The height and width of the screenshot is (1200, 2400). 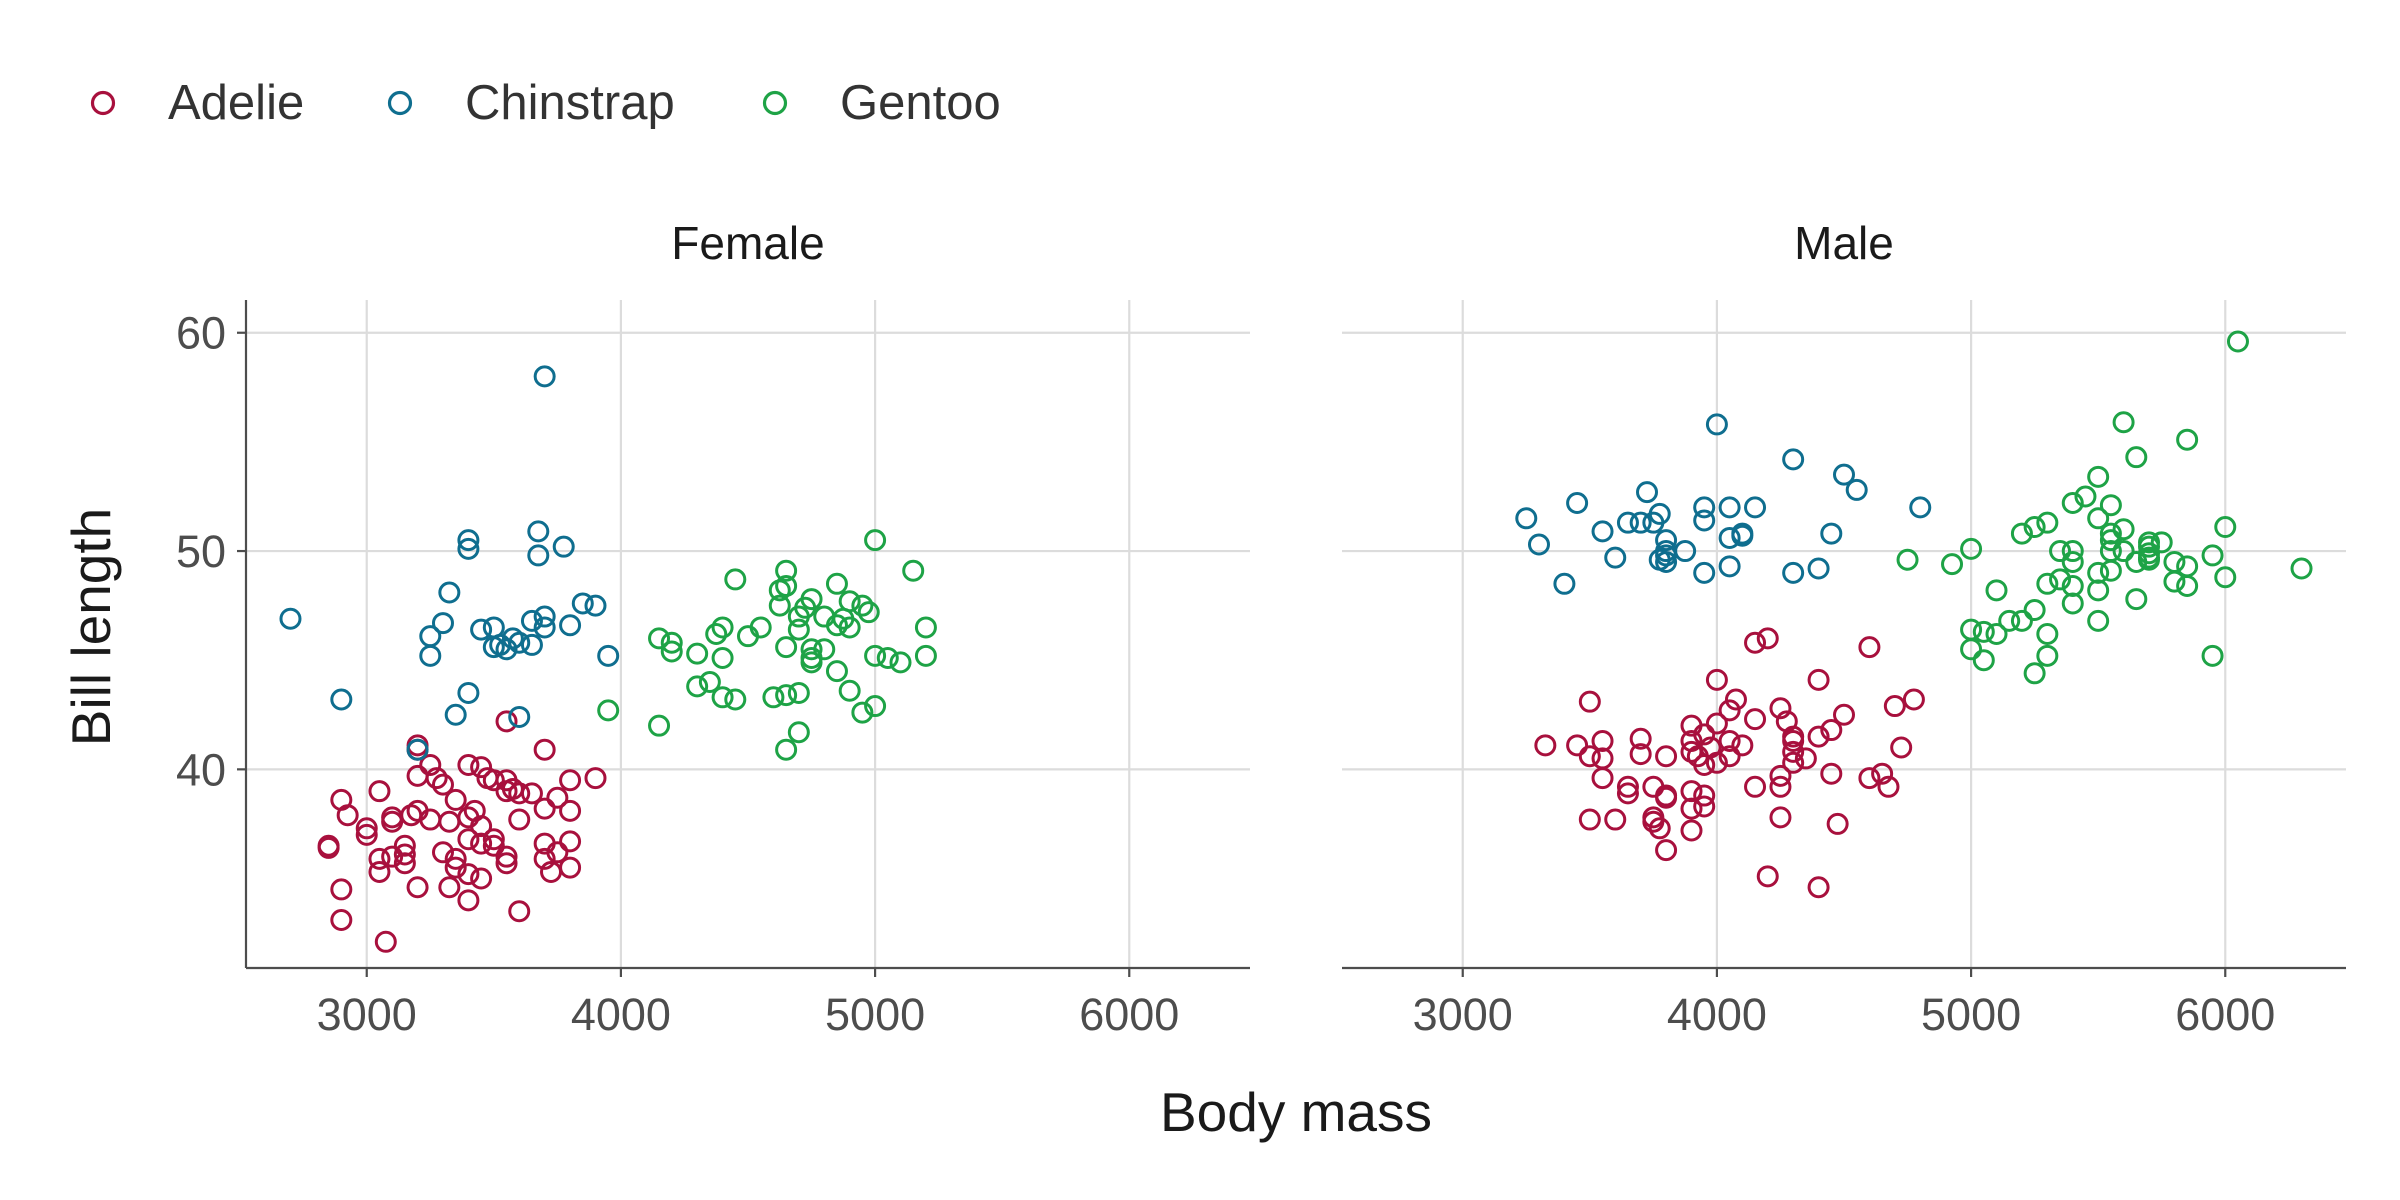 I want to click on series-gentoo, so click(x=2104, y=507).